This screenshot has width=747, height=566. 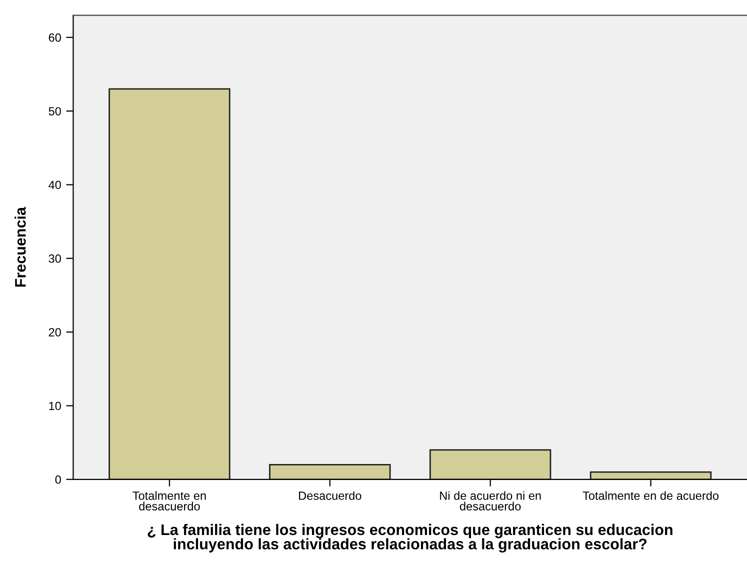 I want to click on y-axis-title: Frecuencia, so click(x=20, y=246).